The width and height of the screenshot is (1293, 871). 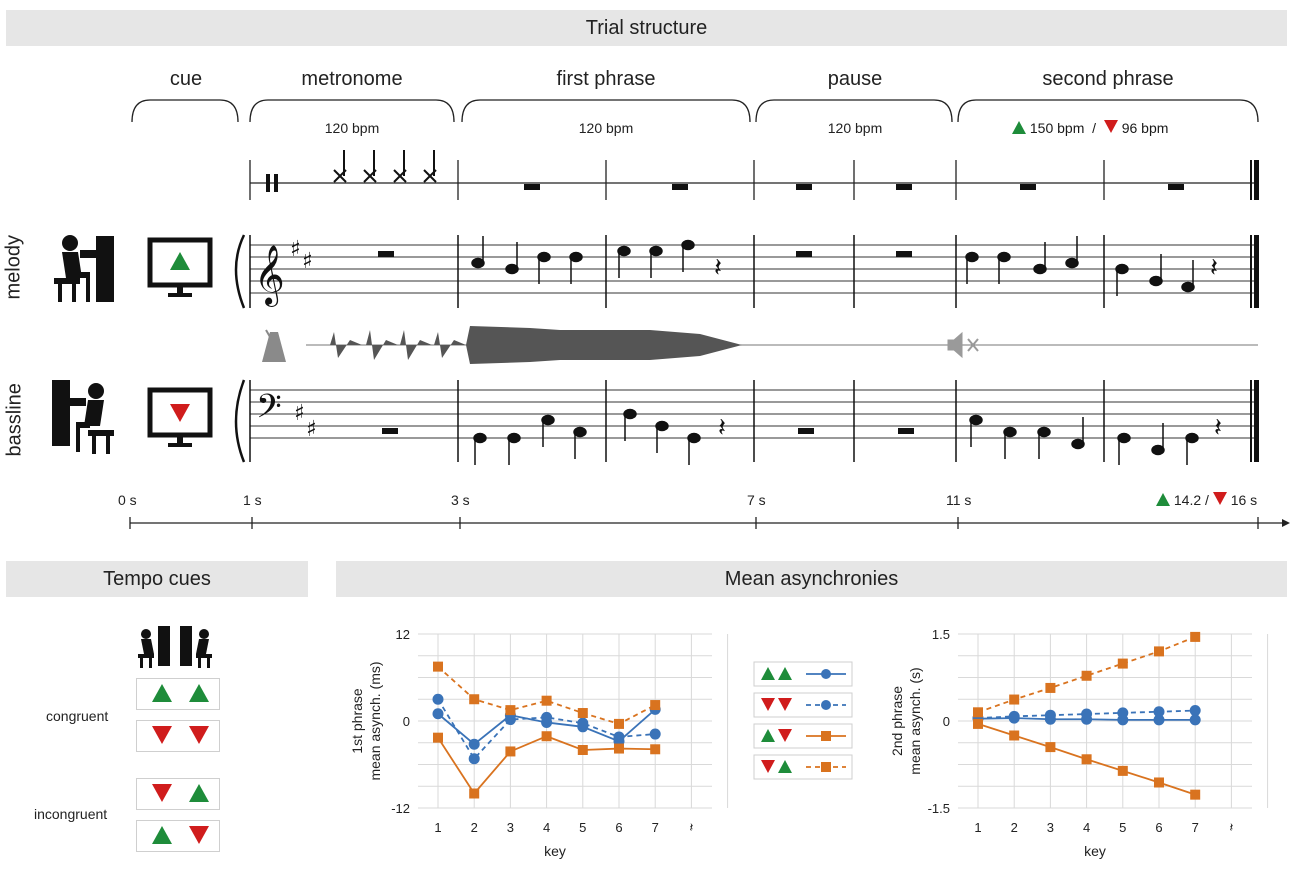 I want to click on bpm-sep: /, so click(x=1094, y=128).